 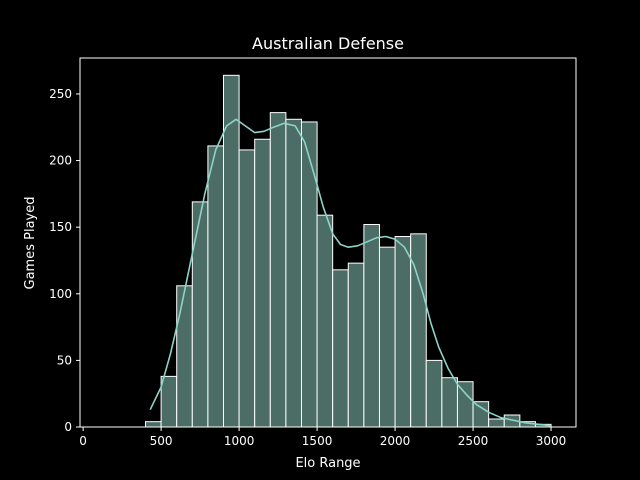 I want to click on y-axis: 0 50 100 150 200 250, so click(x=64, y=260).